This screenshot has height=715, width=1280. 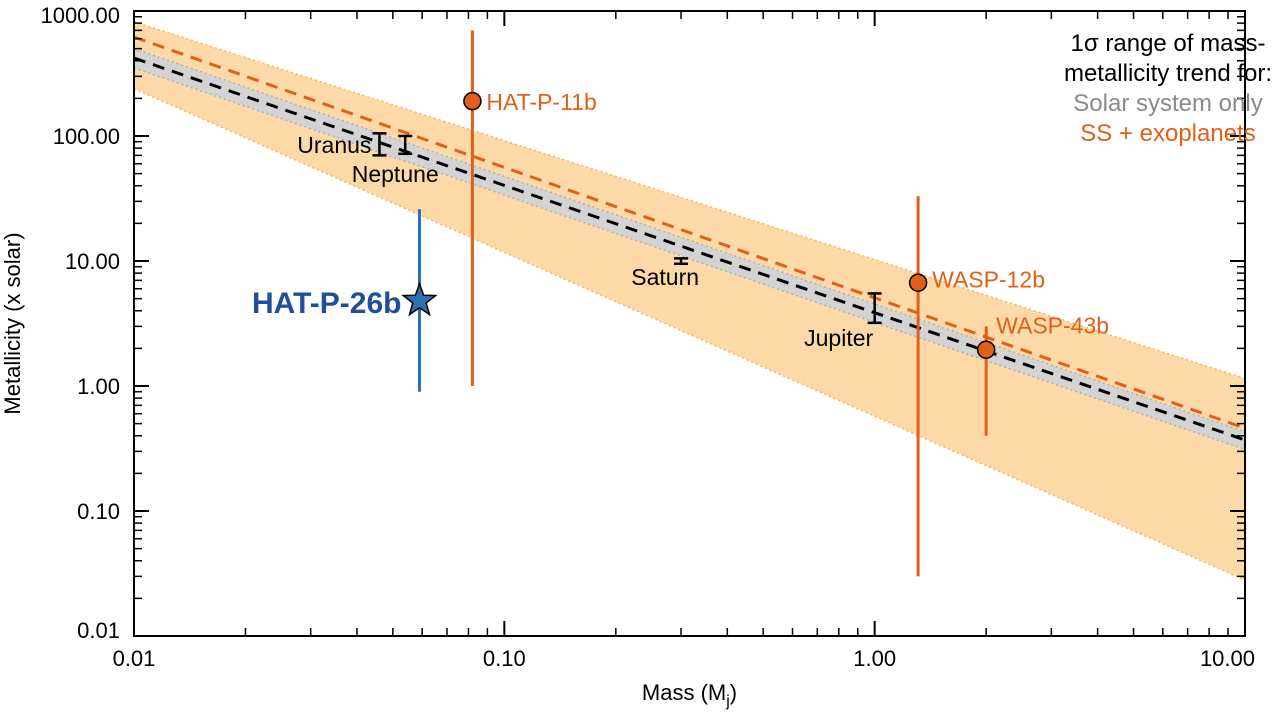 I want to click on planet-neptune: Neptune, so click(x=395, y=160).